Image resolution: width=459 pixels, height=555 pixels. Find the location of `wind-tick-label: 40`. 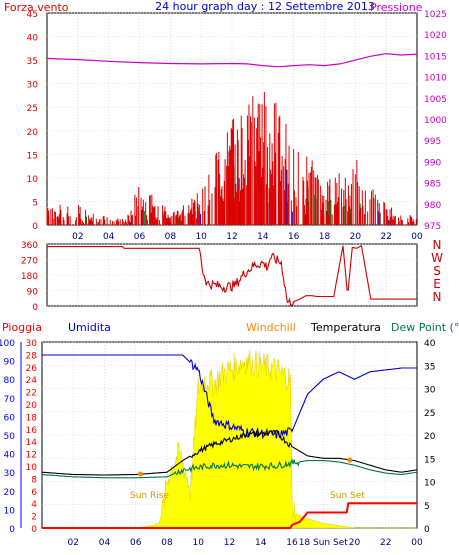

wind-tick-label: 40 is located at coordinates (33, 39).